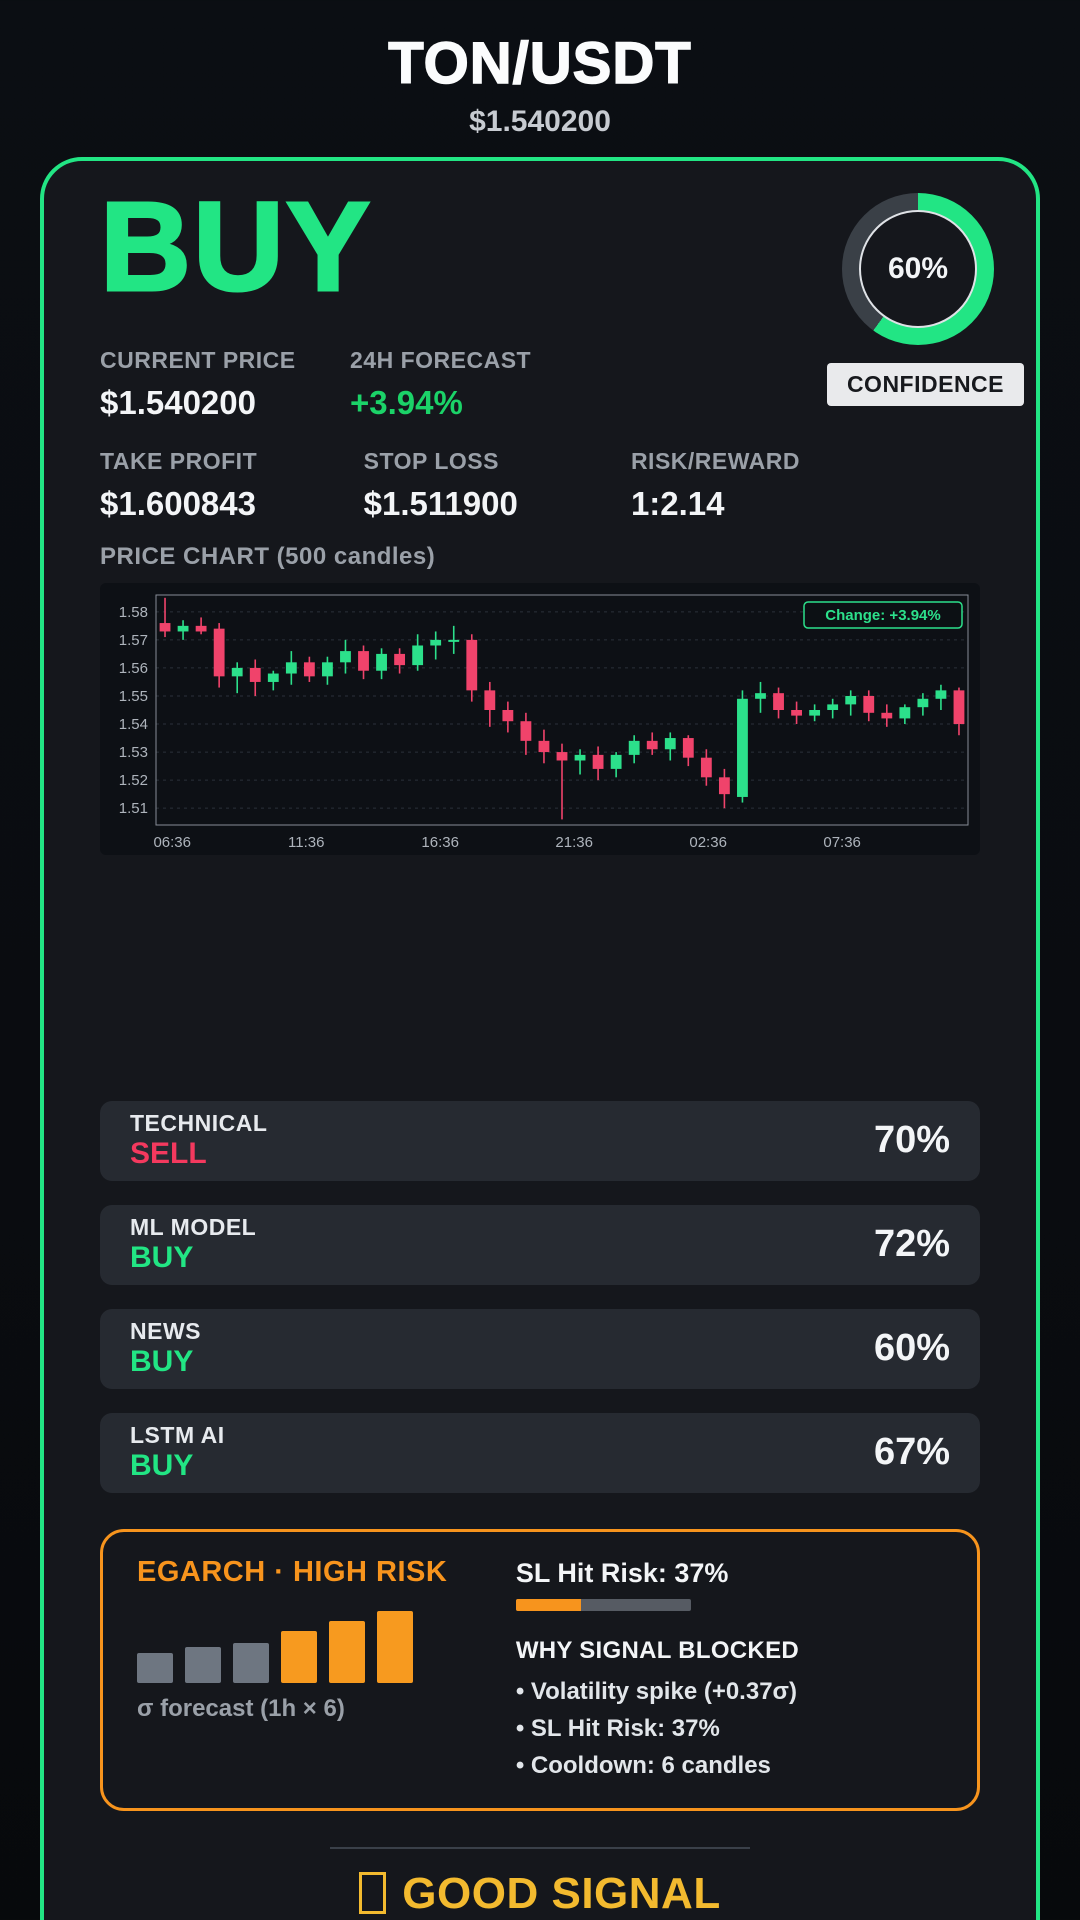  I want to click on stat-current-price: CURRENT PRICE $1.540200, so click(225, 384).